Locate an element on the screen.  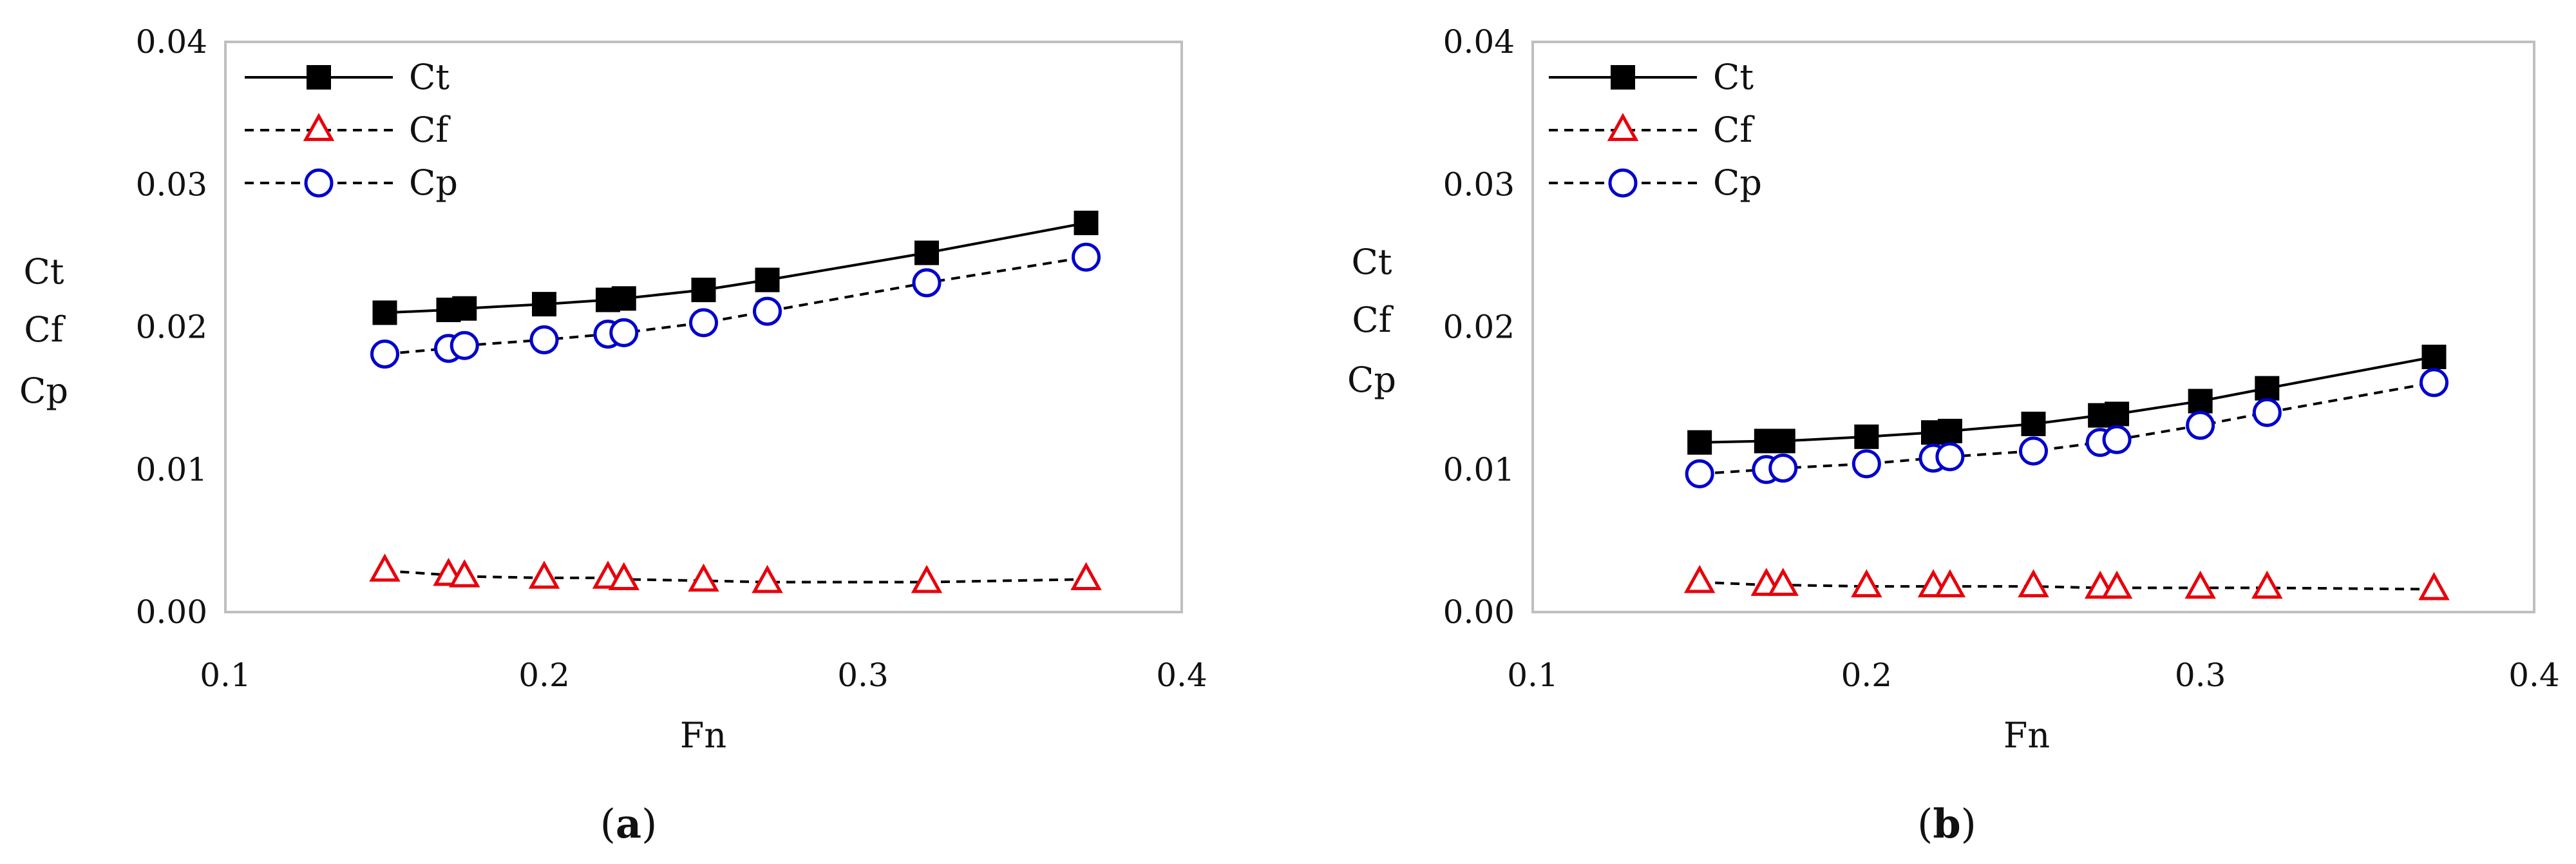
series-Cf is located at coordinates (735, 573).